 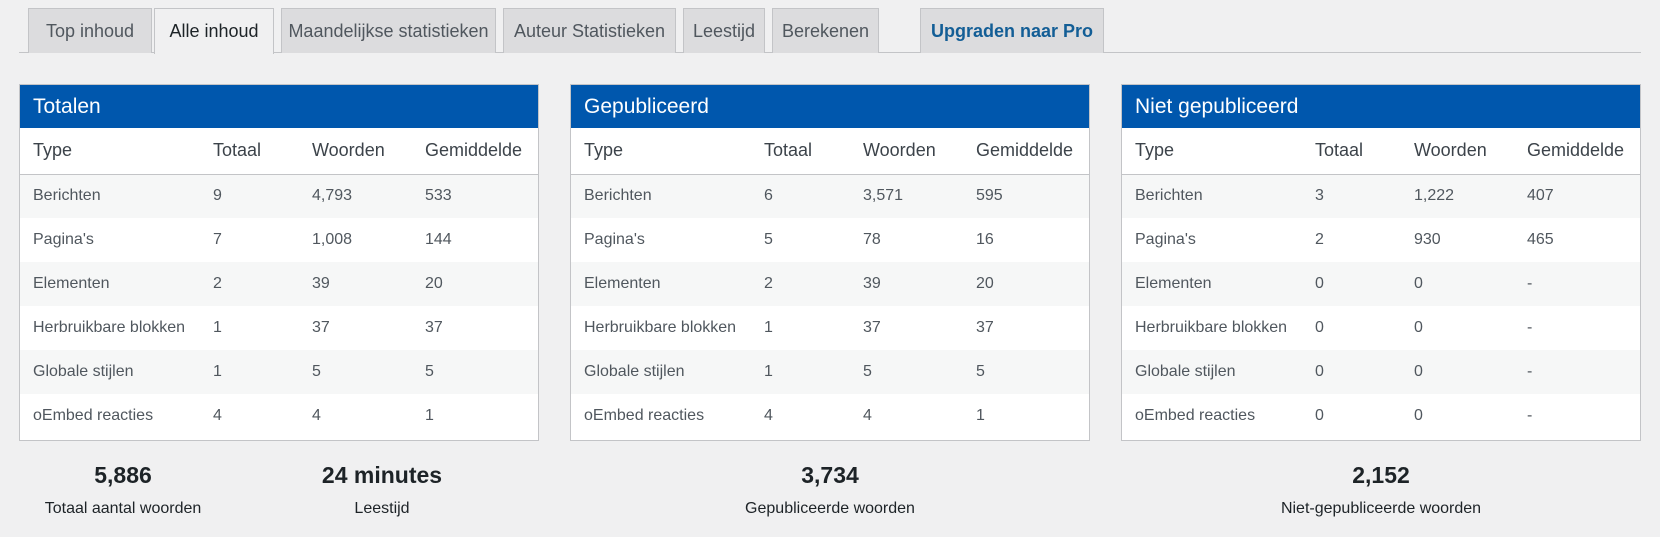 What do you see at coordinates (1381, 328) in the screenshot?
I see `table-row: Herbruikbare blokken 0 0 -` at bounding box center [1381, 328].